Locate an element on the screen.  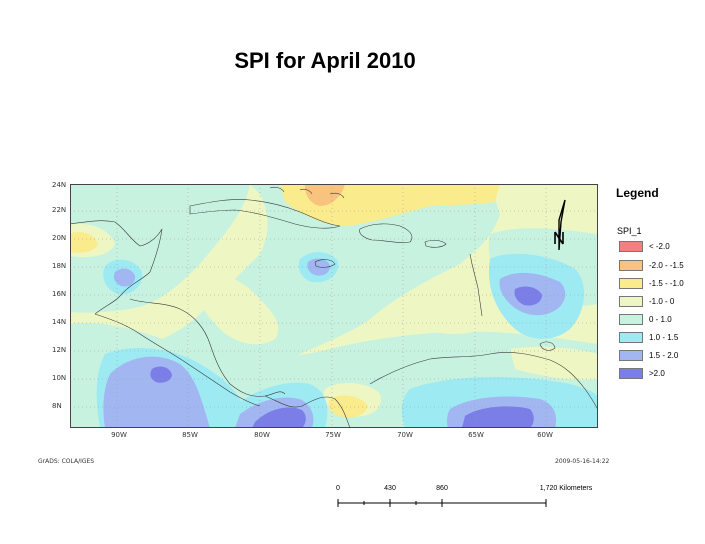
spi-zone-neg15-neg1-nw is located at coordinates (84, 242).